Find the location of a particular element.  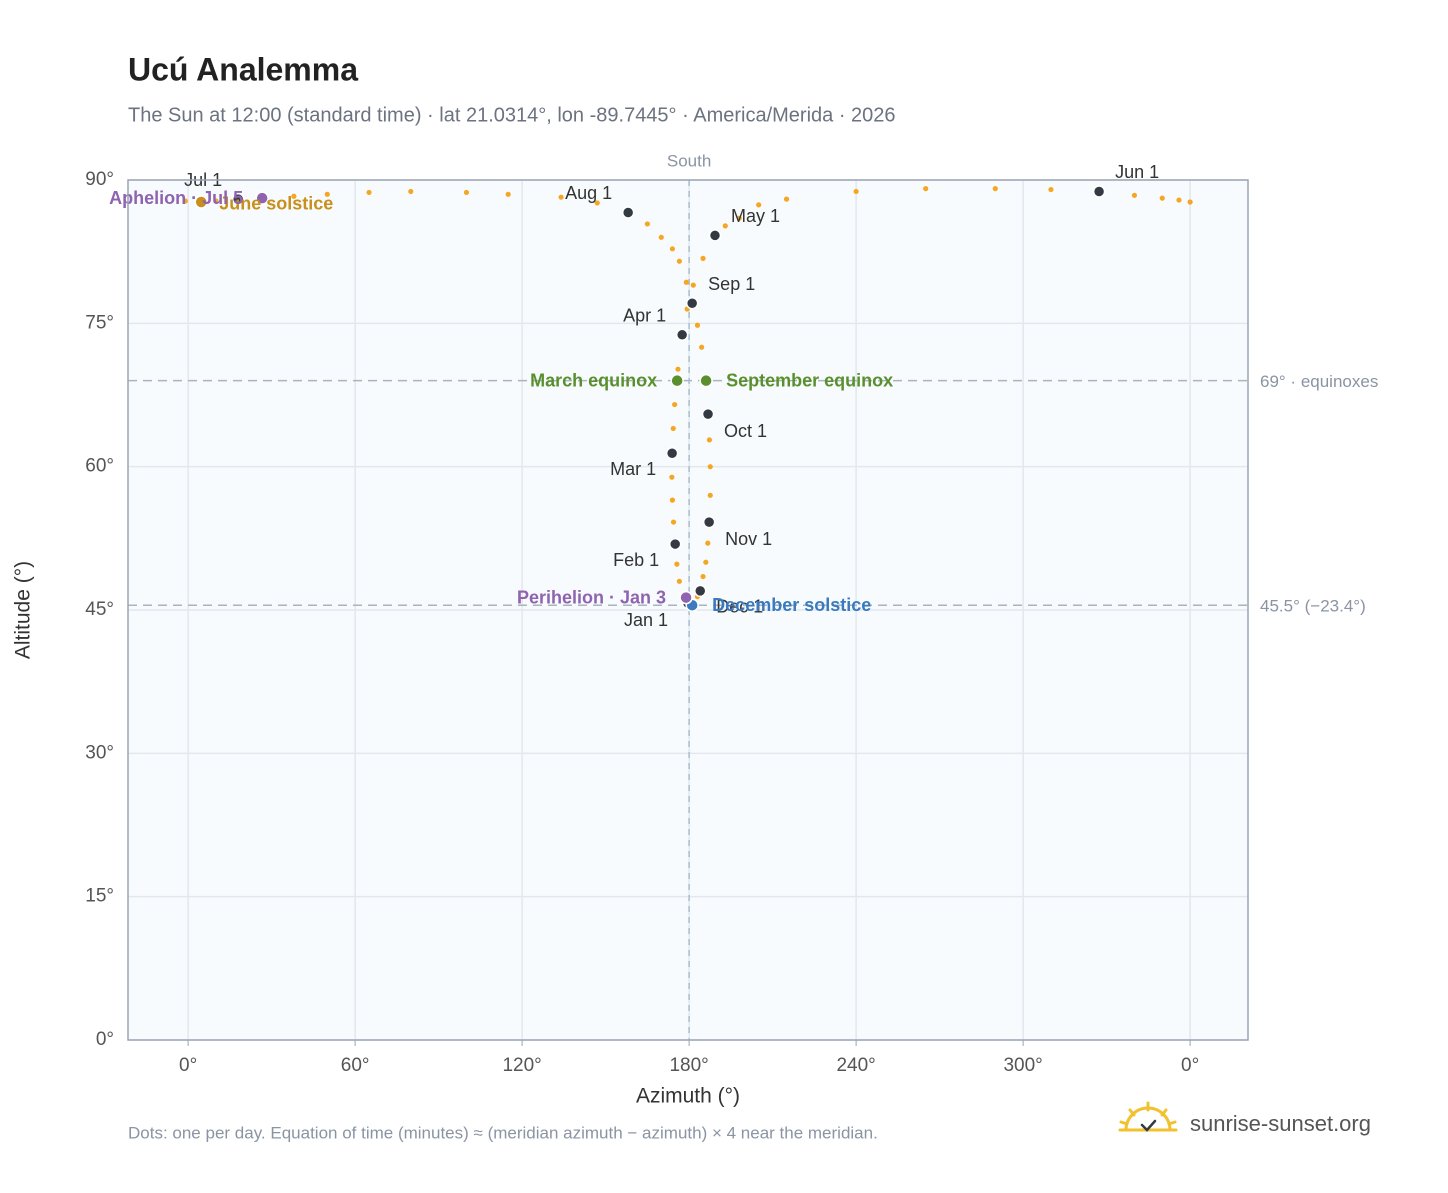

brand-logo is located at coordinates (1148, 1116).